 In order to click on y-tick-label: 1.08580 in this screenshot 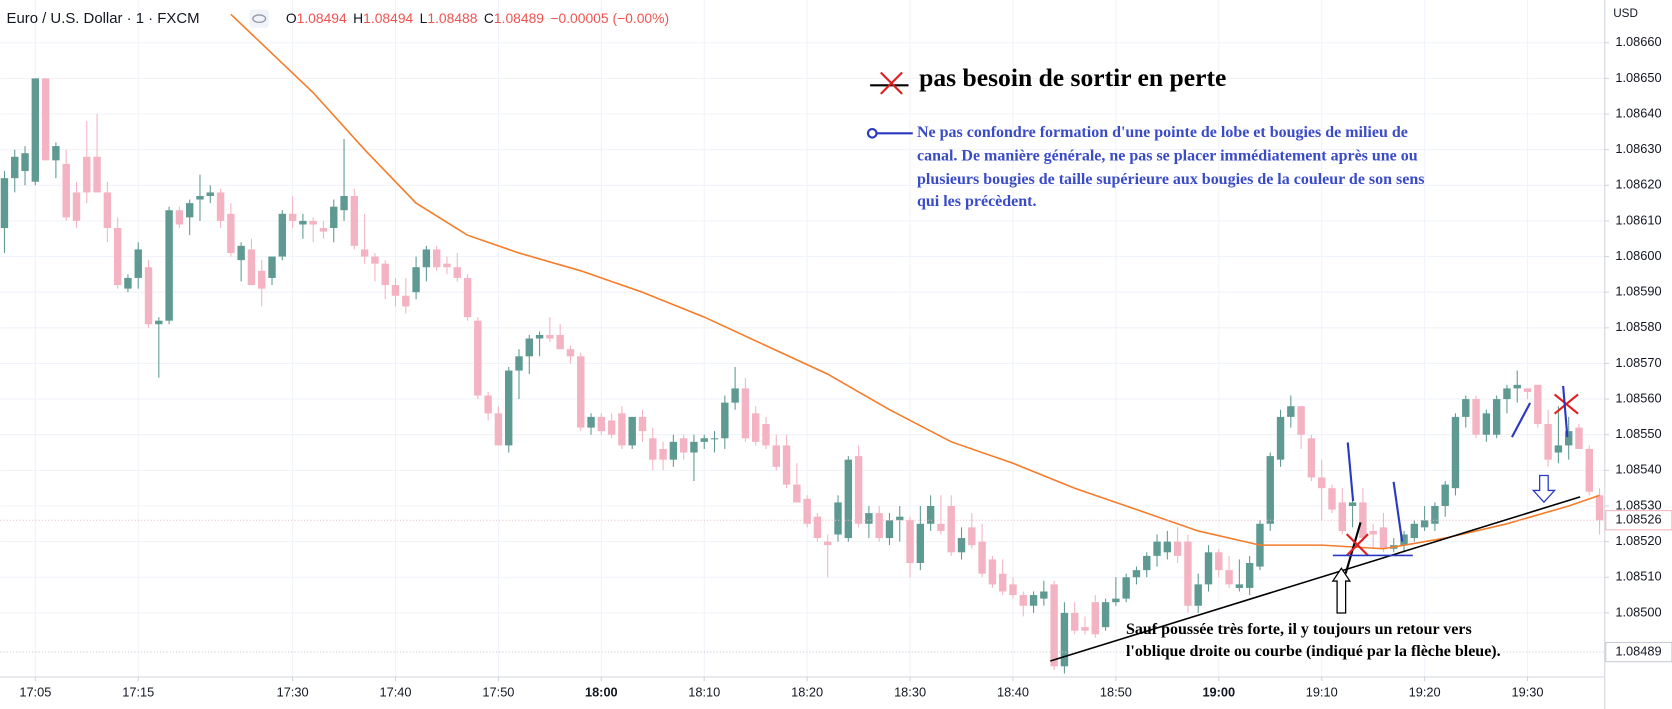, I will do `click(1638, 326)`.